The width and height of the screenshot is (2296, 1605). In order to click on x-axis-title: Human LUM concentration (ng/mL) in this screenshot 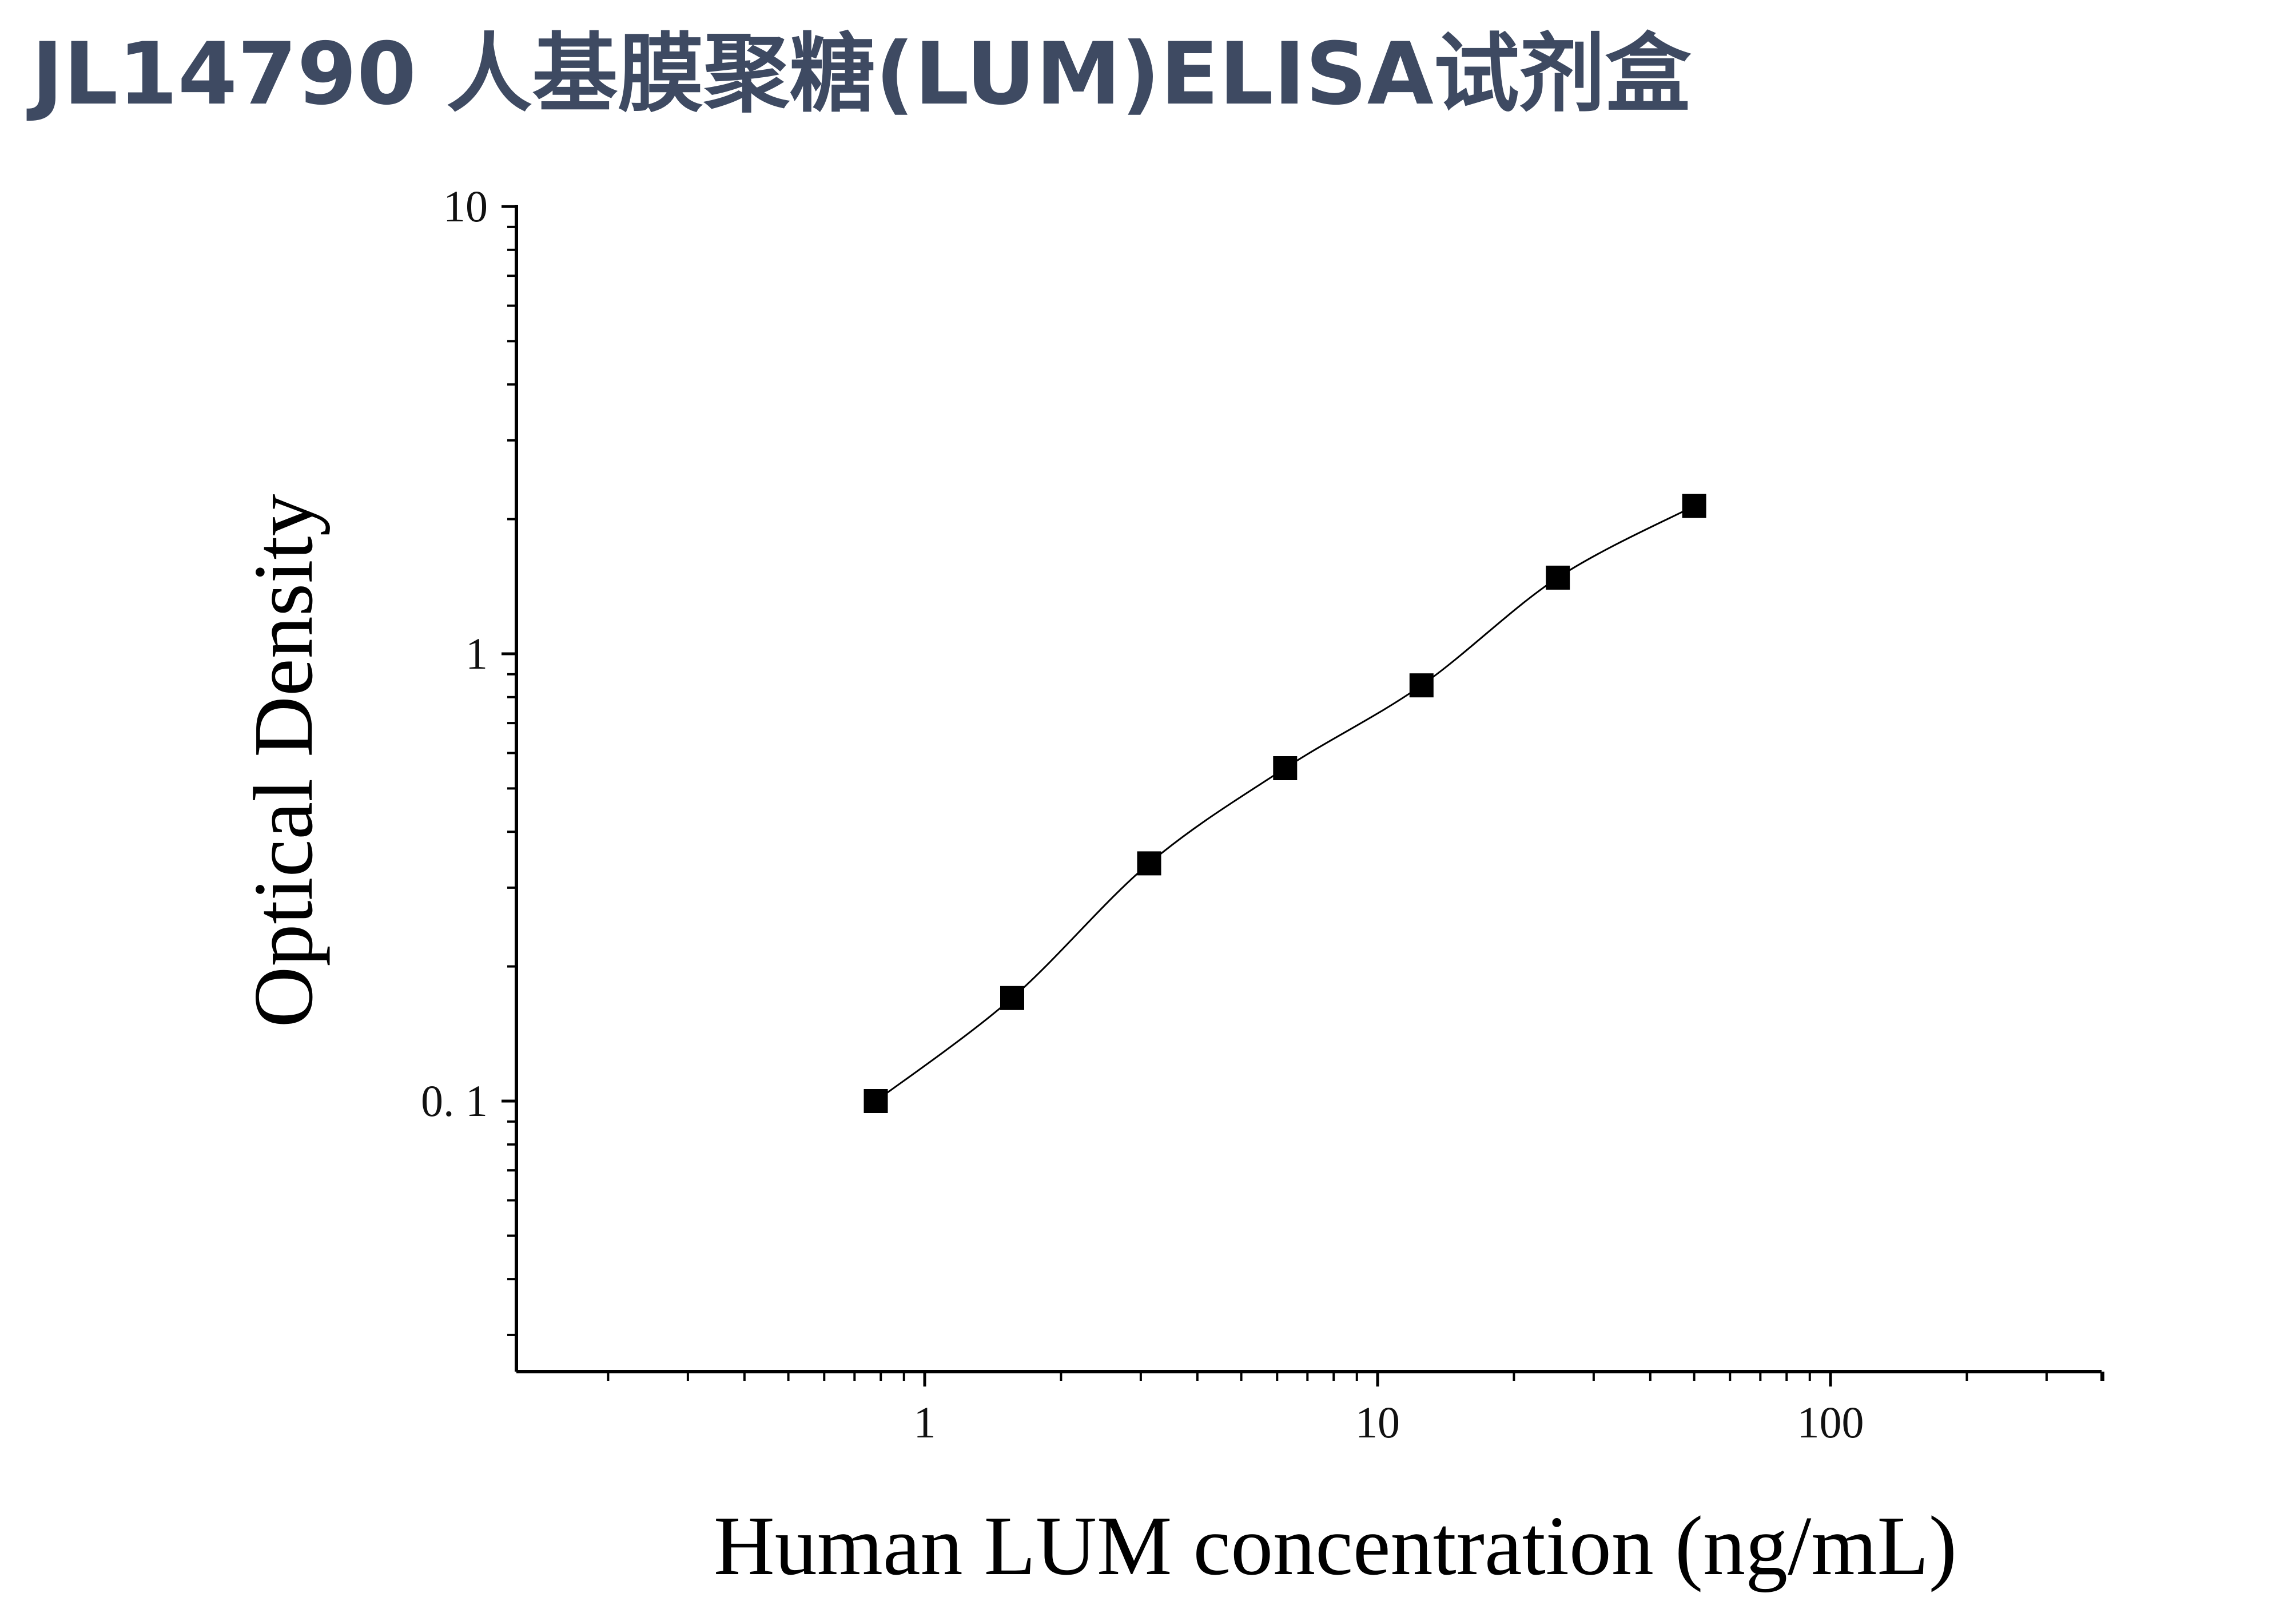, I will do `click(1336, 1546)`.